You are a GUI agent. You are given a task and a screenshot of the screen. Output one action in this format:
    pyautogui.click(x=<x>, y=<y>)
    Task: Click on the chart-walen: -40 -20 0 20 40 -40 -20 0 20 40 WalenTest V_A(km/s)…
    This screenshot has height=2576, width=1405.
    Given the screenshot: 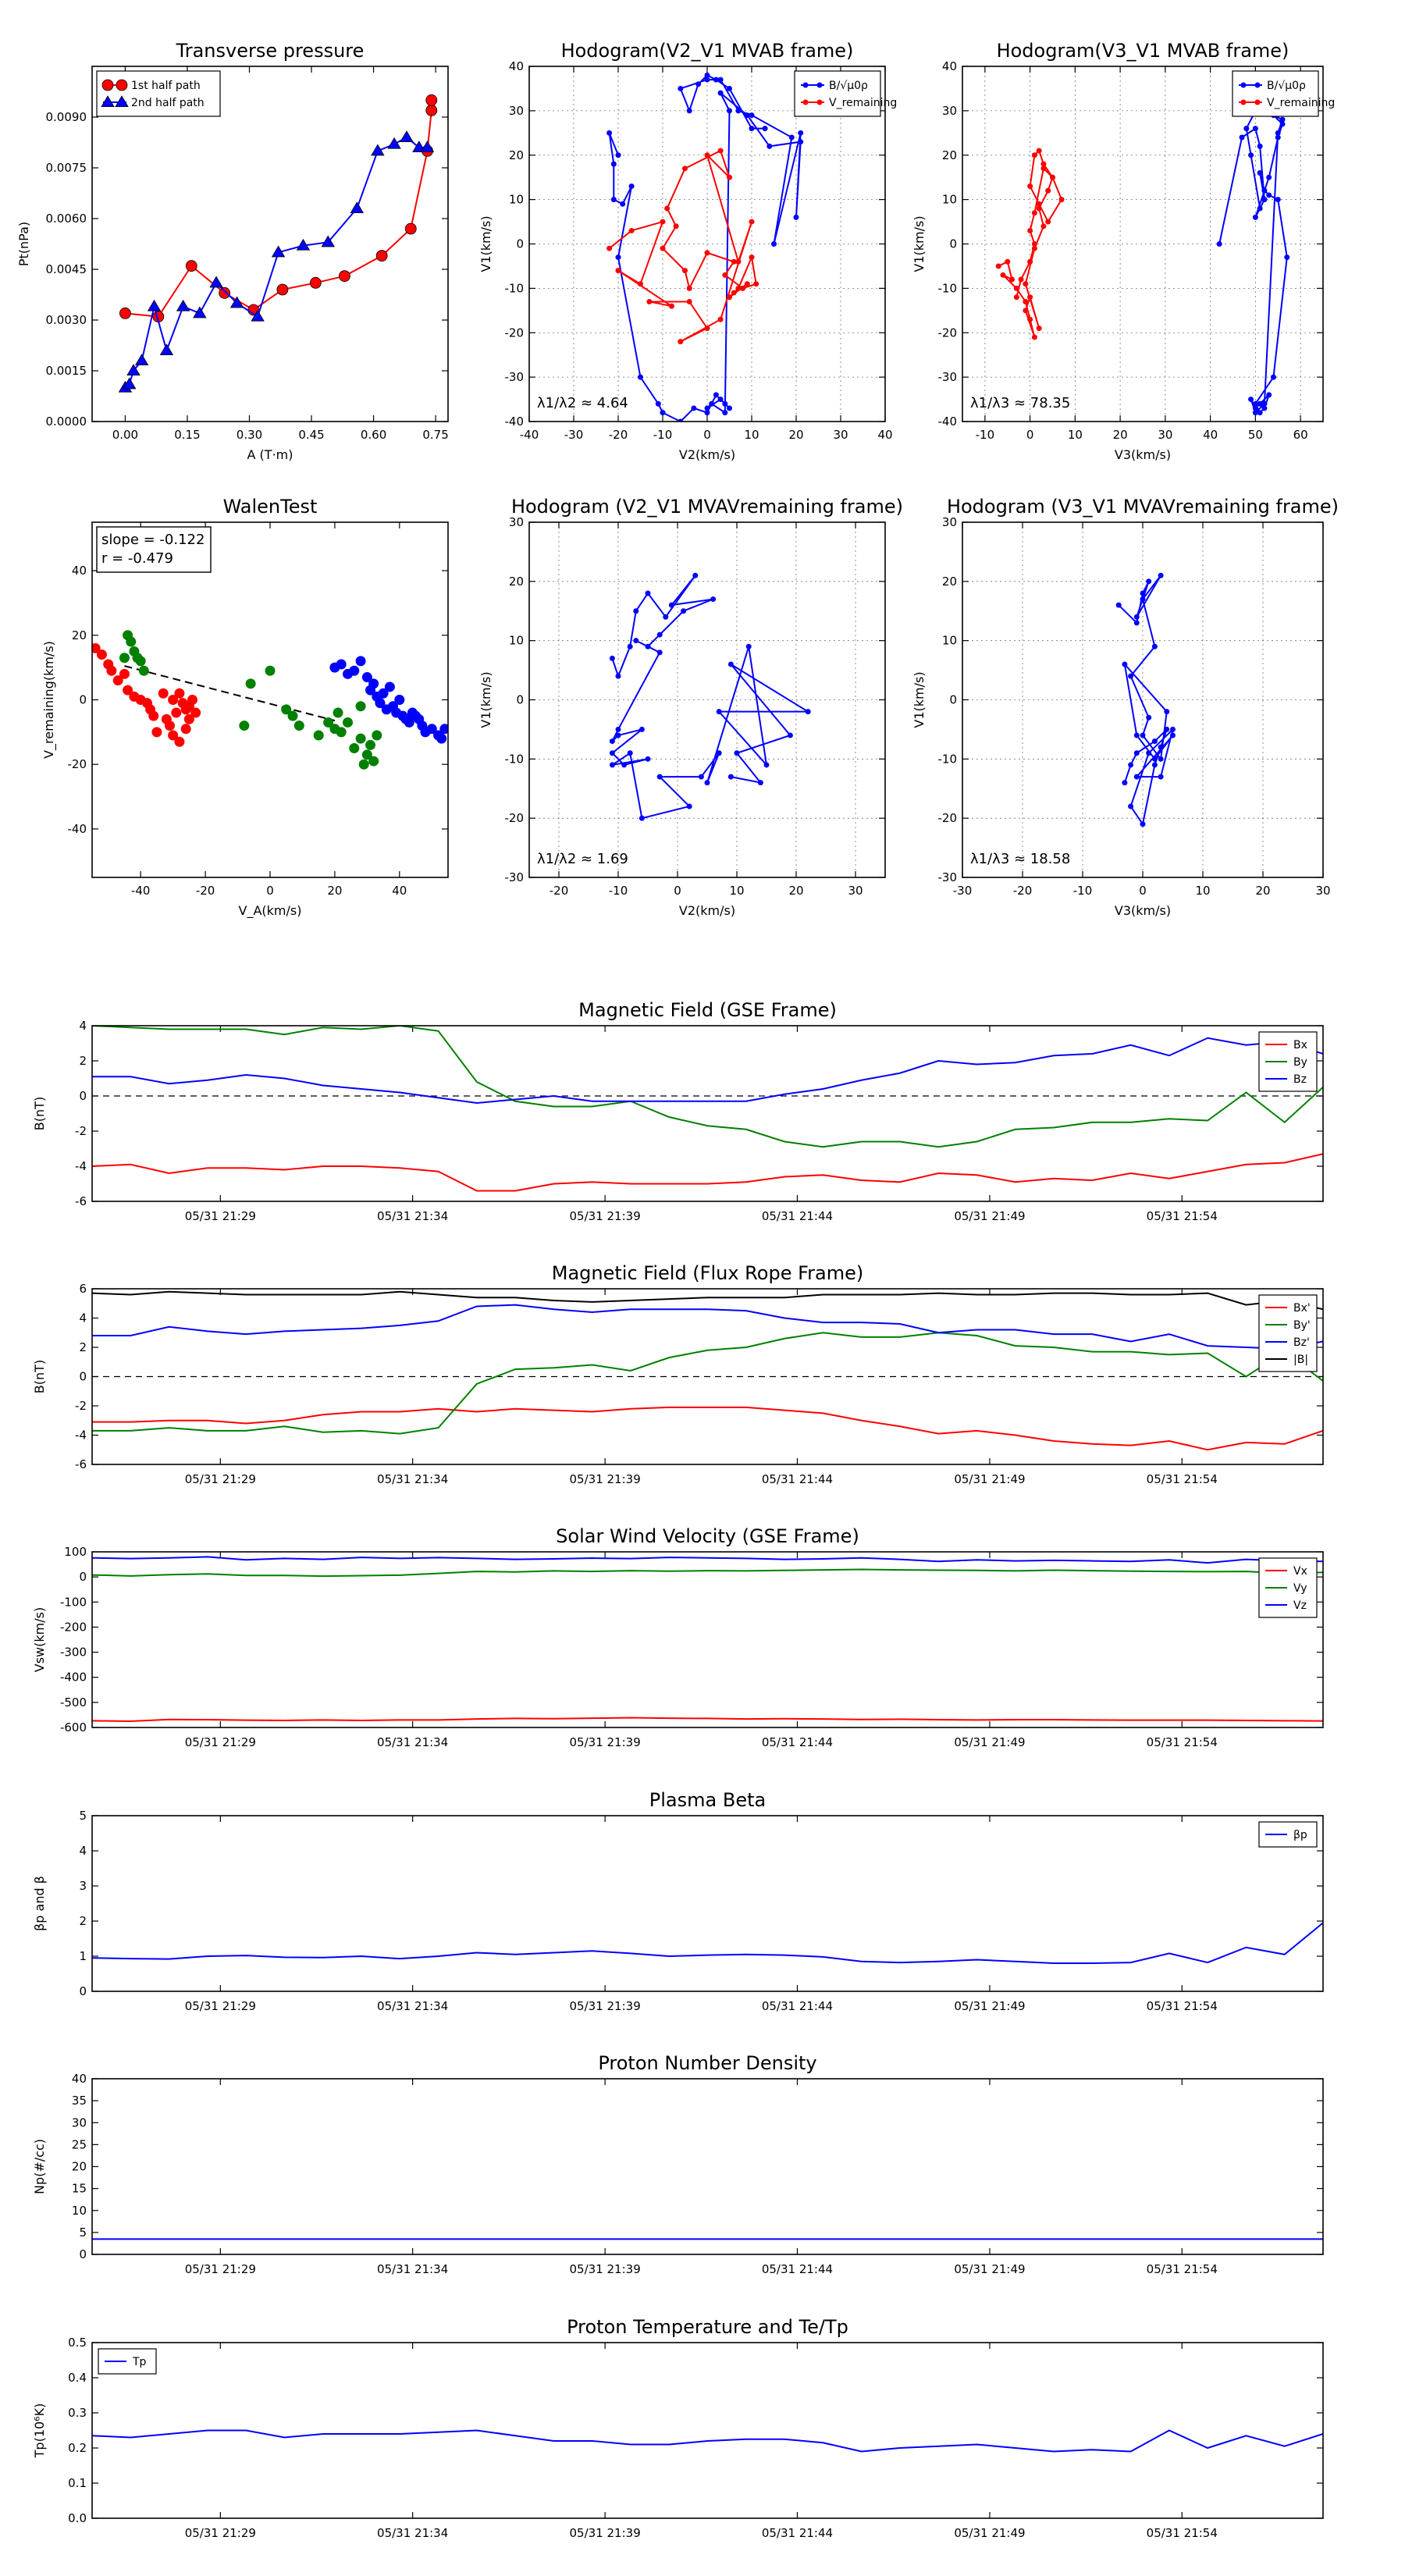 What is the action you would take?
    pyautogui.click(x=245, y=707)
    